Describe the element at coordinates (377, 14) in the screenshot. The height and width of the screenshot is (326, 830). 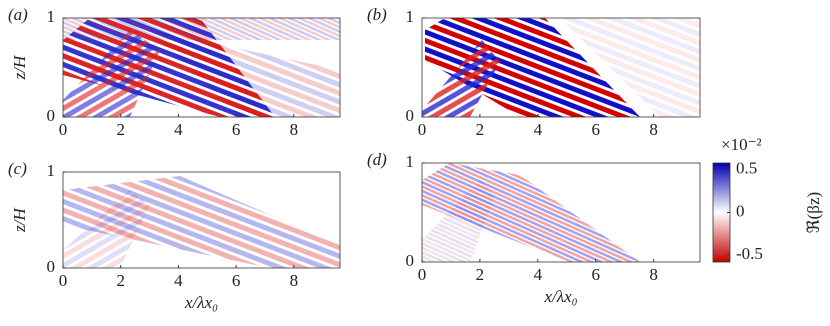
I see `panel-label: (b)` at that location.